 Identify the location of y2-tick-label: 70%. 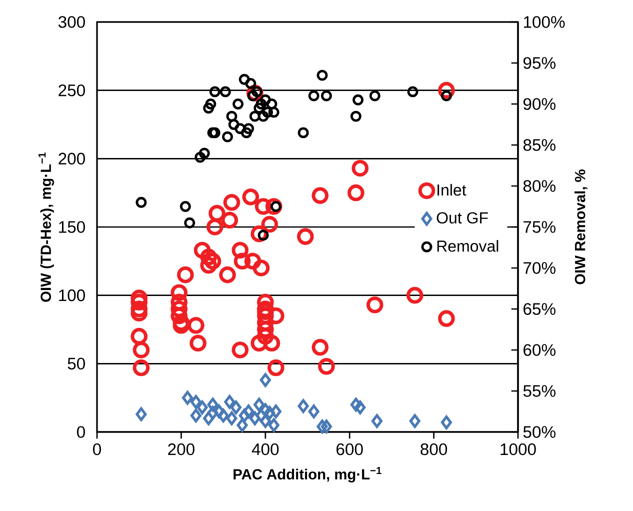
(540, 268).